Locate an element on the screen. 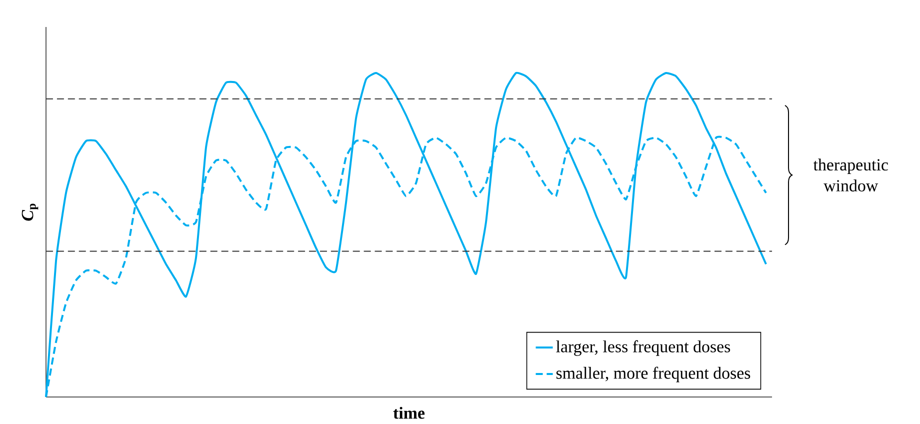  legend-label: larger, less frequent doses is located at coordinates (643, 348).